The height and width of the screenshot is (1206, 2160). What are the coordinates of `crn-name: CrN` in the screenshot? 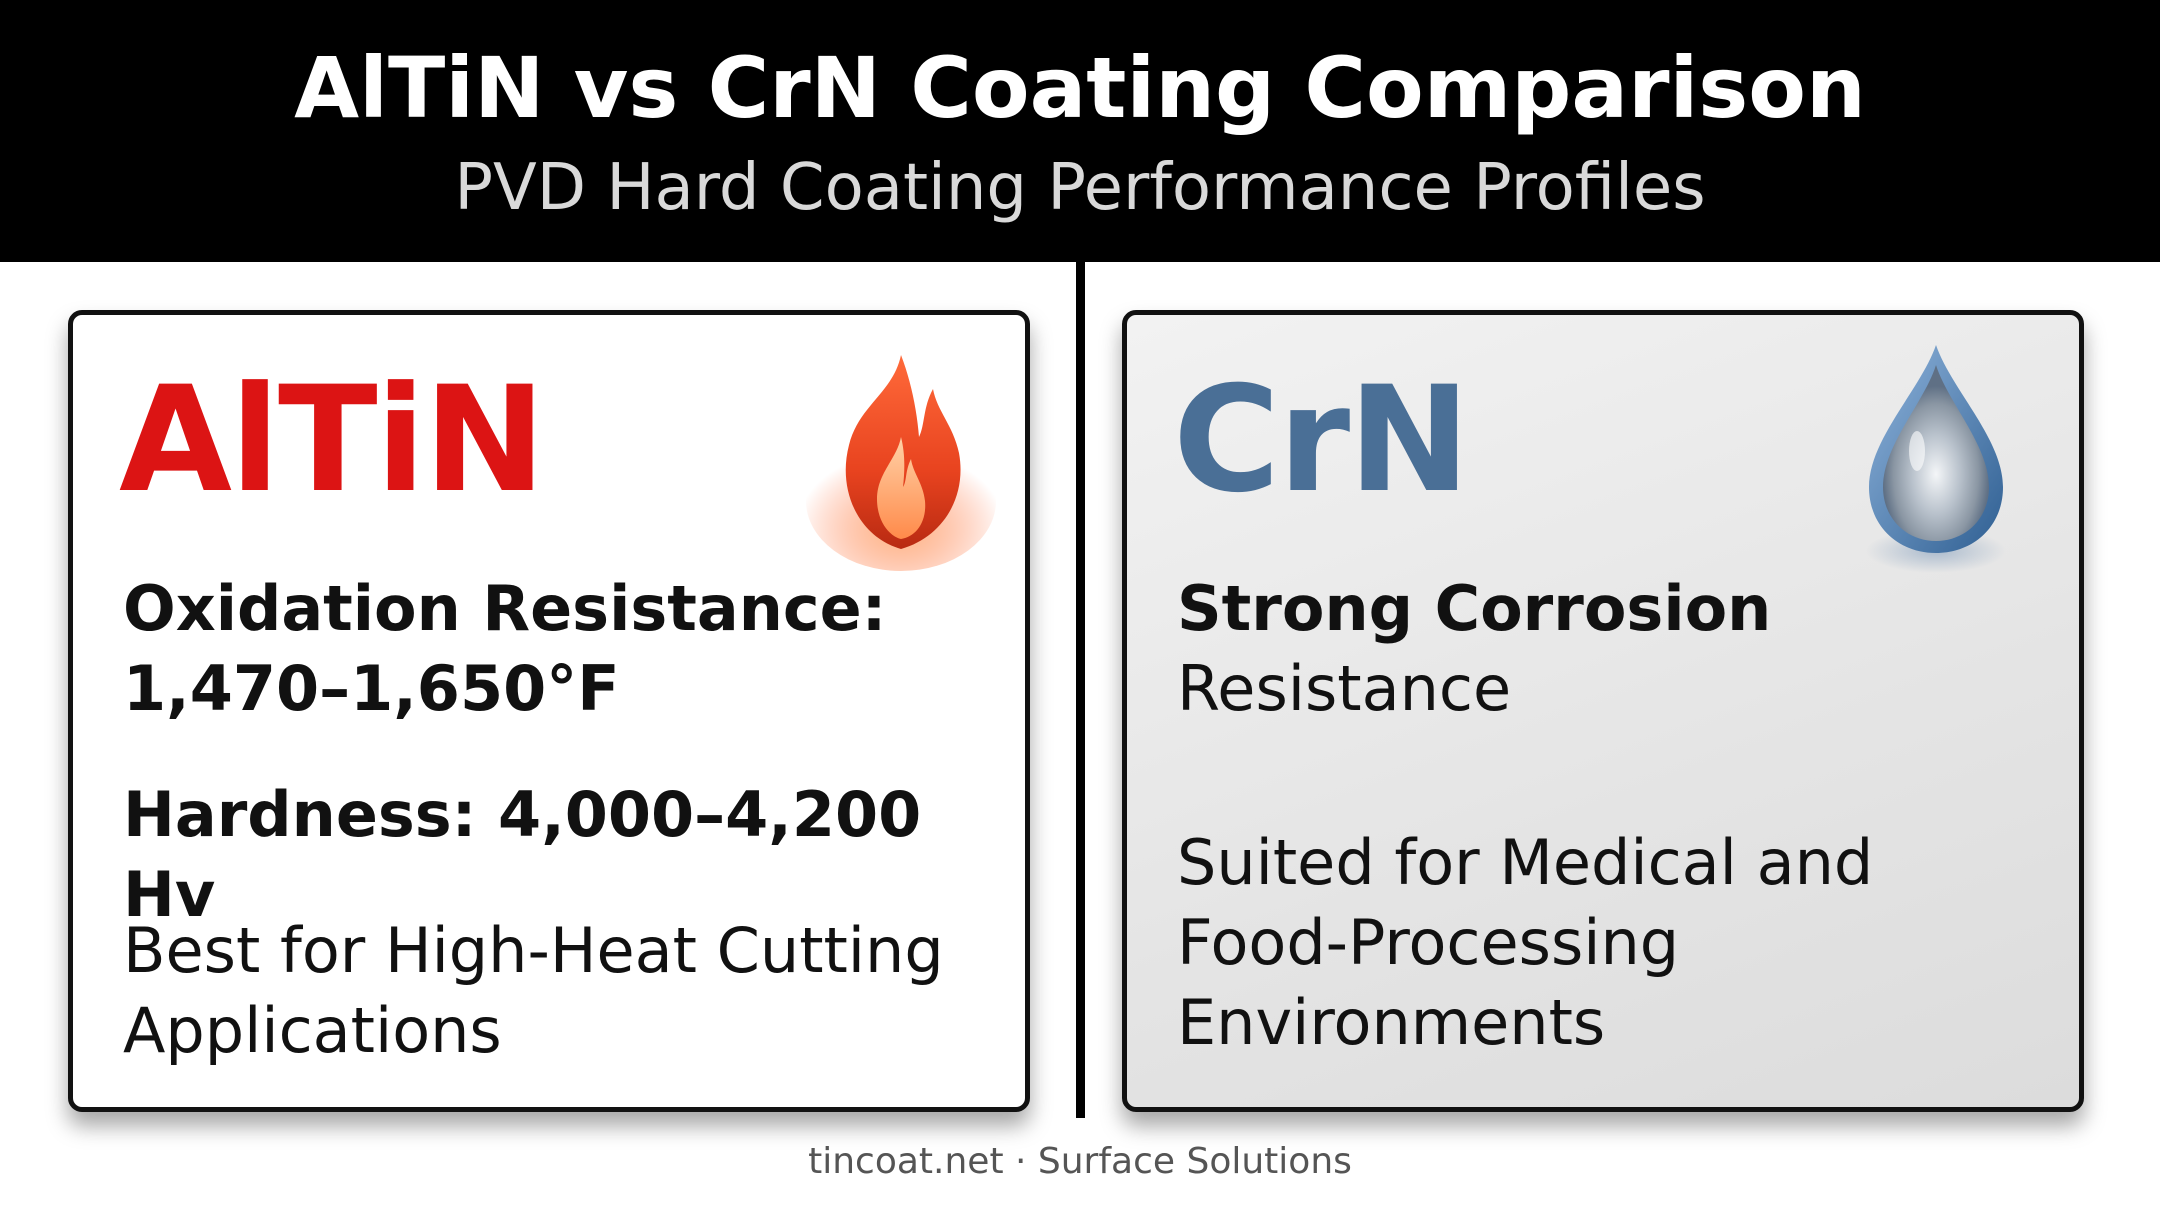 It's located at (1321, 440).